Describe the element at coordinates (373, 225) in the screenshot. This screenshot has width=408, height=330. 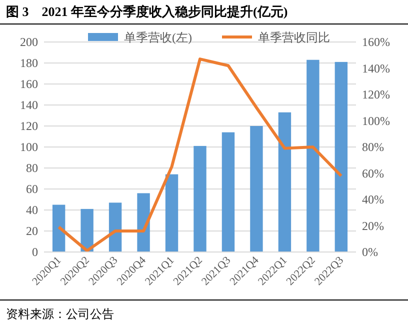
I see `y2-tick-label: 20%` at that location.